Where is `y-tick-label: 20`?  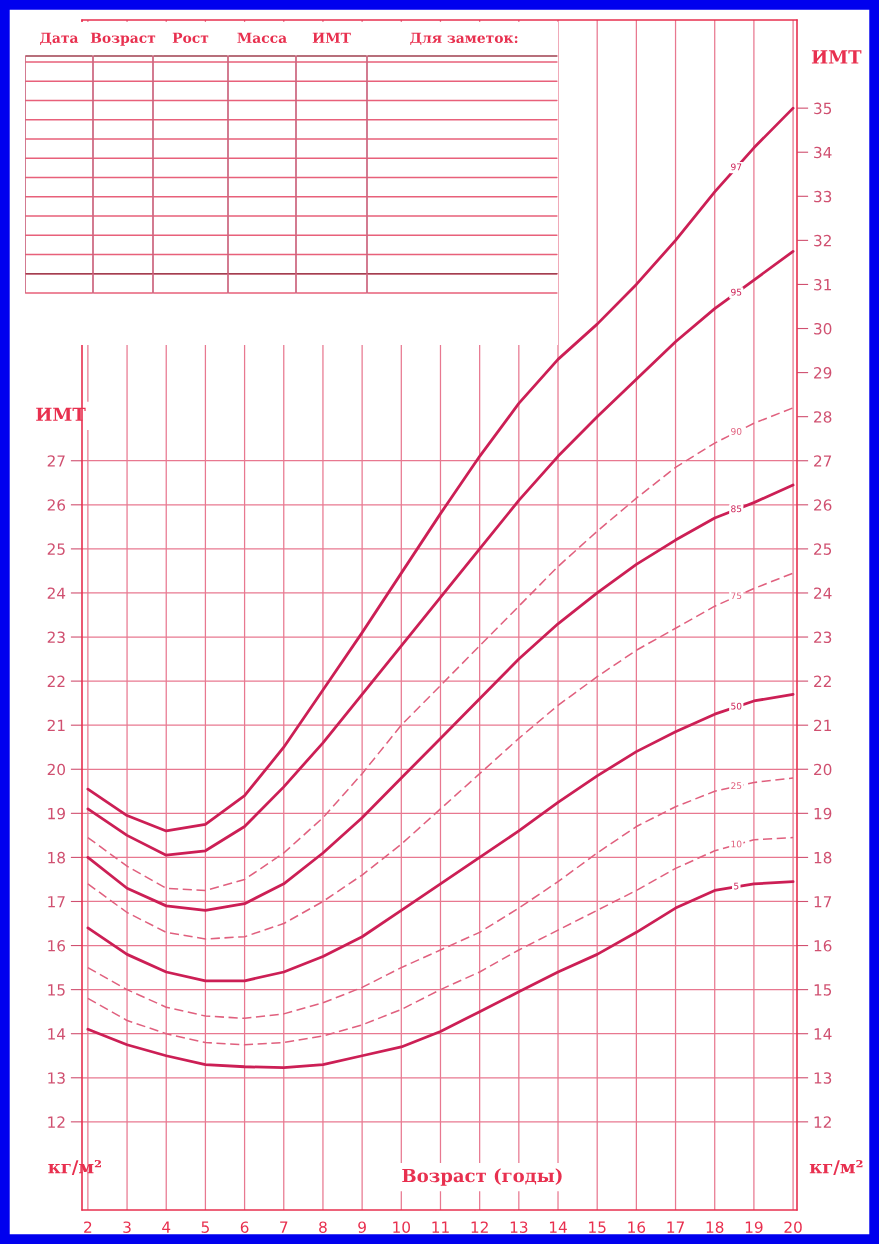
y-tick-label: 20 is located at coordinates (56, 769).